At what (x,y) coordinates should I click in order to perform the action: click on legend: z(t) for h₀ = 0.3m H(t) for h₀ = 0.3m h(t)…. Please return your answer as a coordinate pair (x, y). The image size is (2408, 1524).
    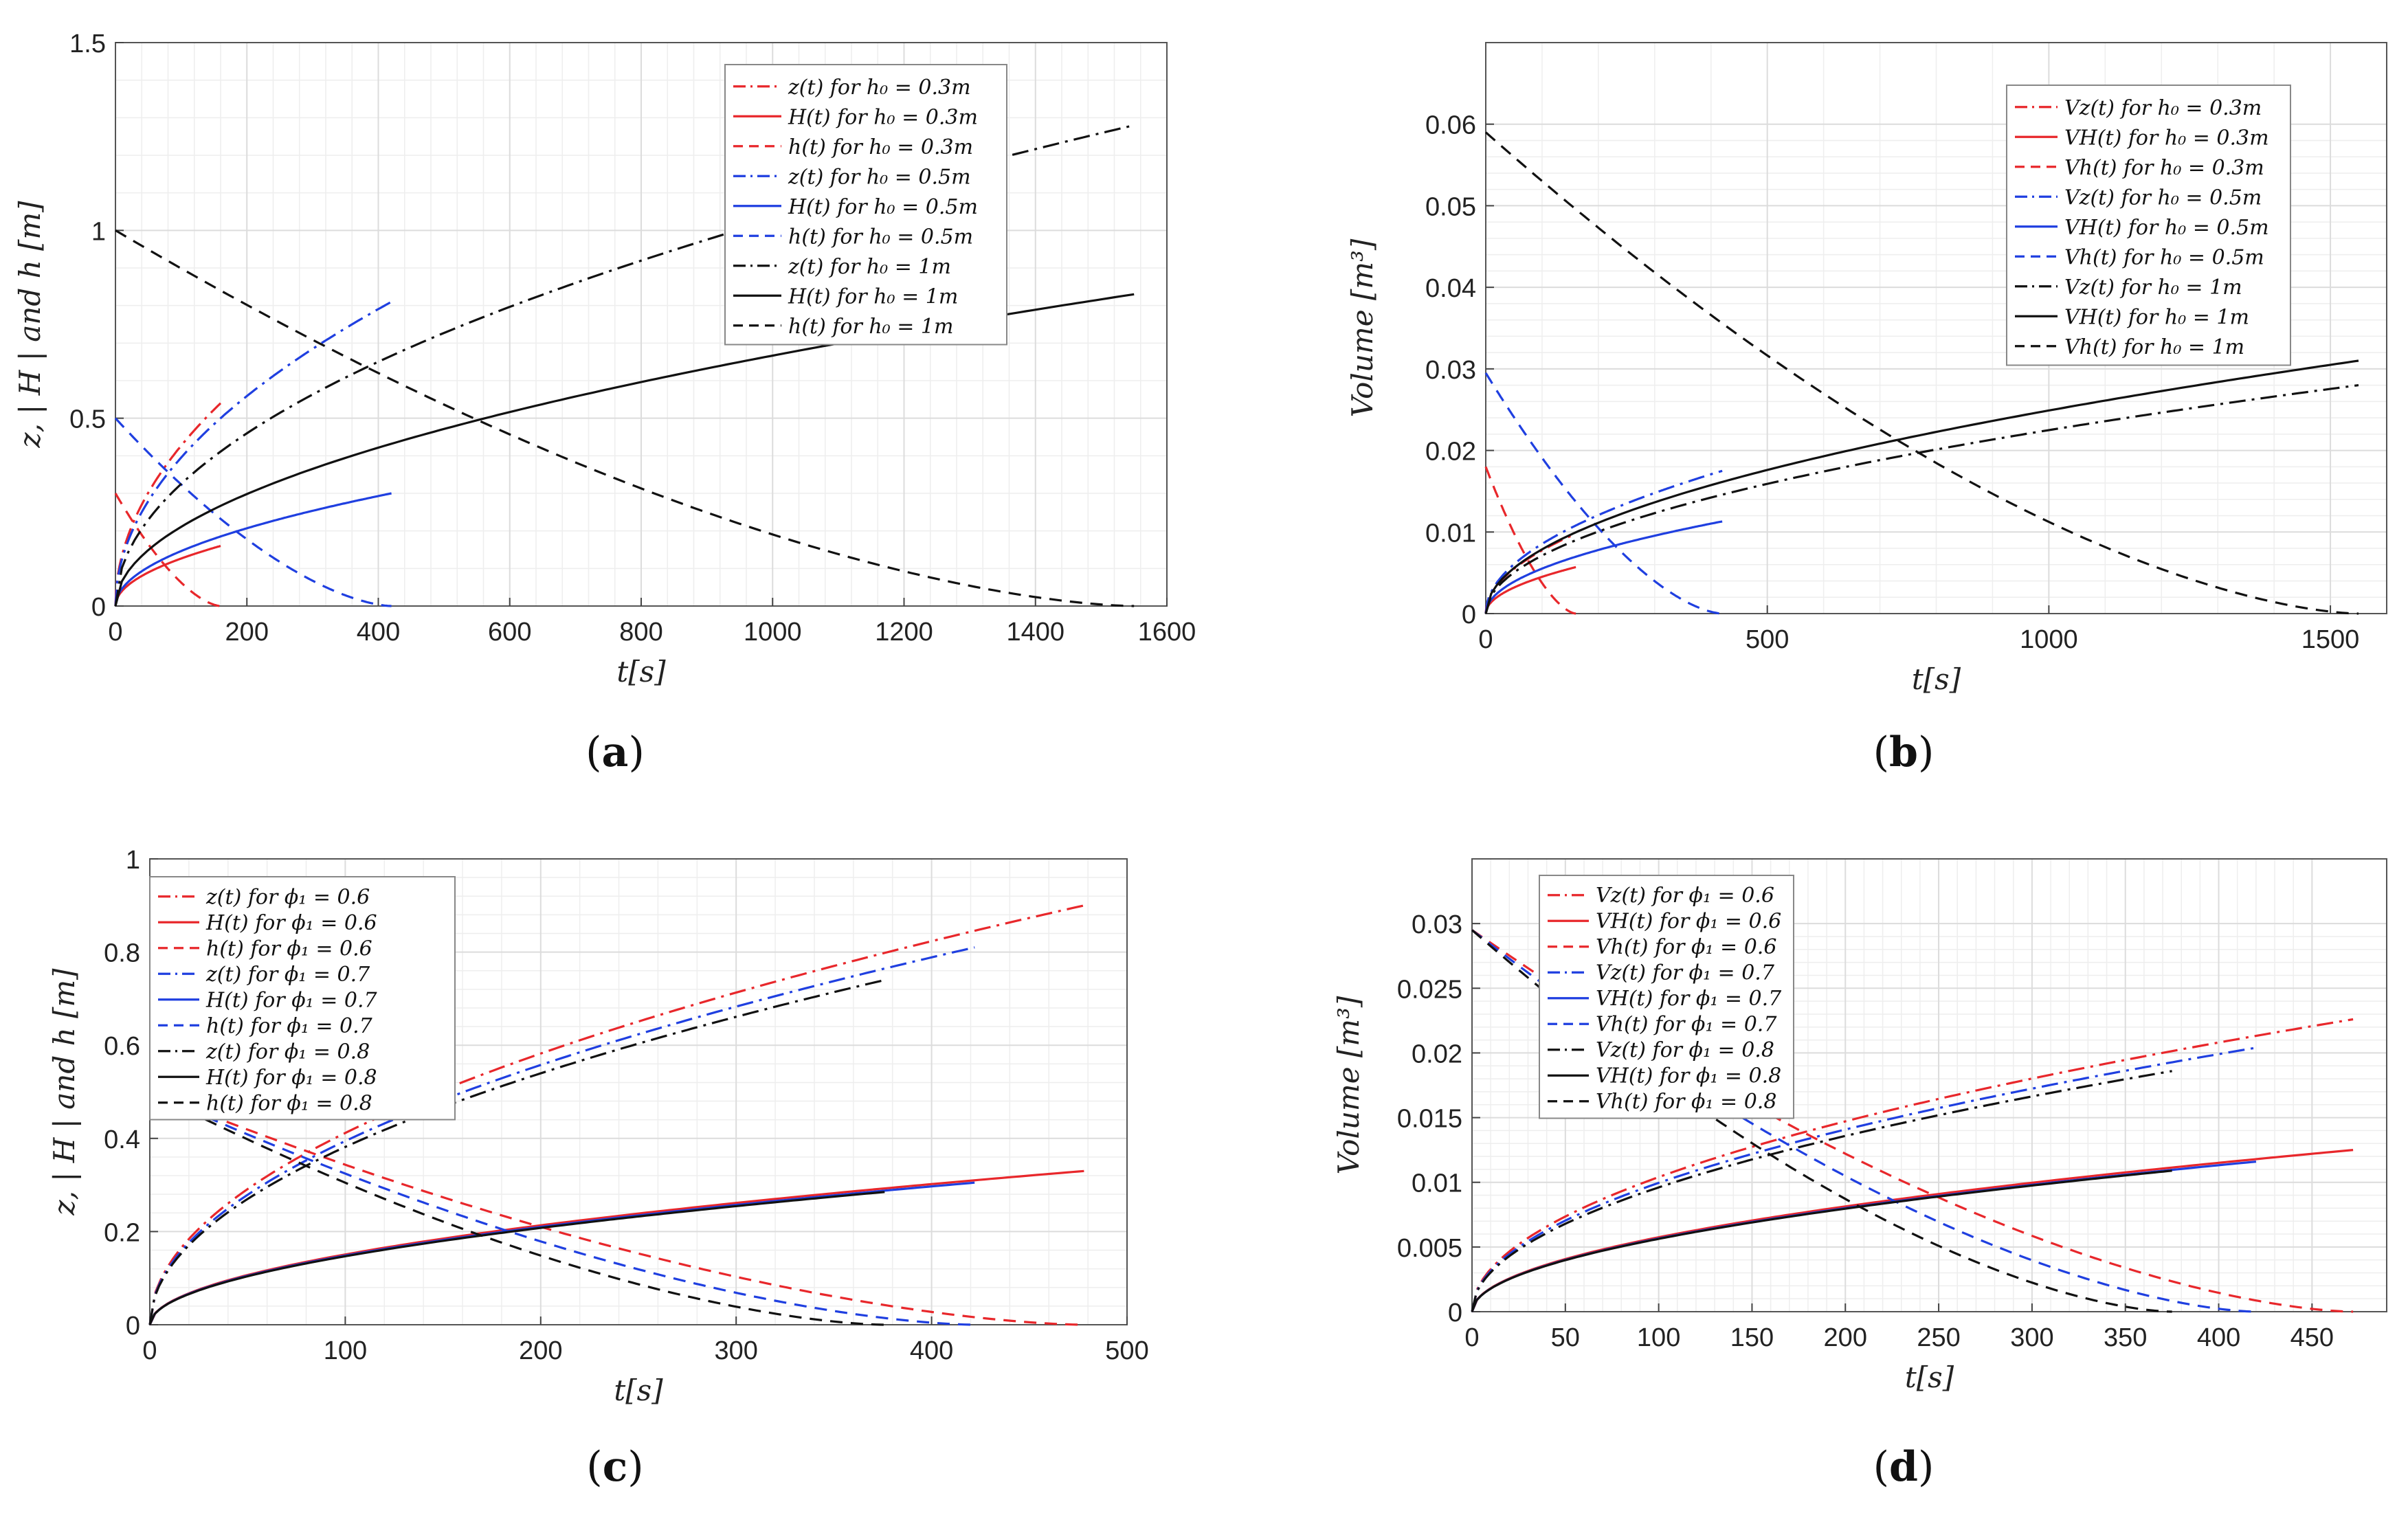
    Looking at the image, I should click on (865, 205).